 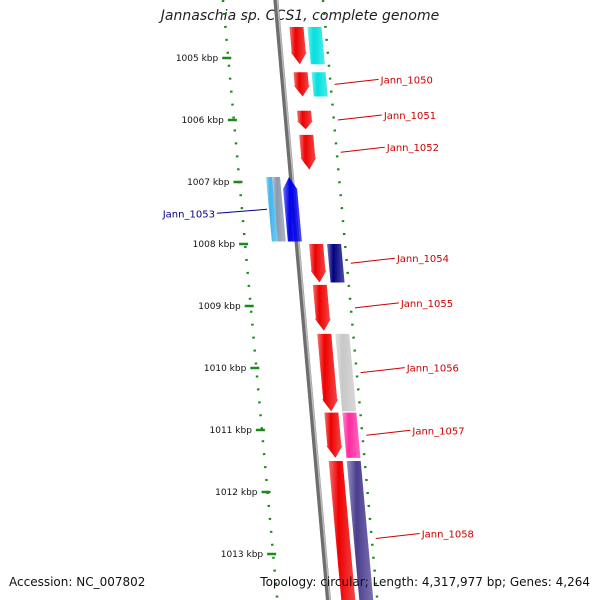 What do you see at coordinates (447, 535) in the screenshot?
I see `gene-label: Jann_1058` at bounding box center [447, 535].